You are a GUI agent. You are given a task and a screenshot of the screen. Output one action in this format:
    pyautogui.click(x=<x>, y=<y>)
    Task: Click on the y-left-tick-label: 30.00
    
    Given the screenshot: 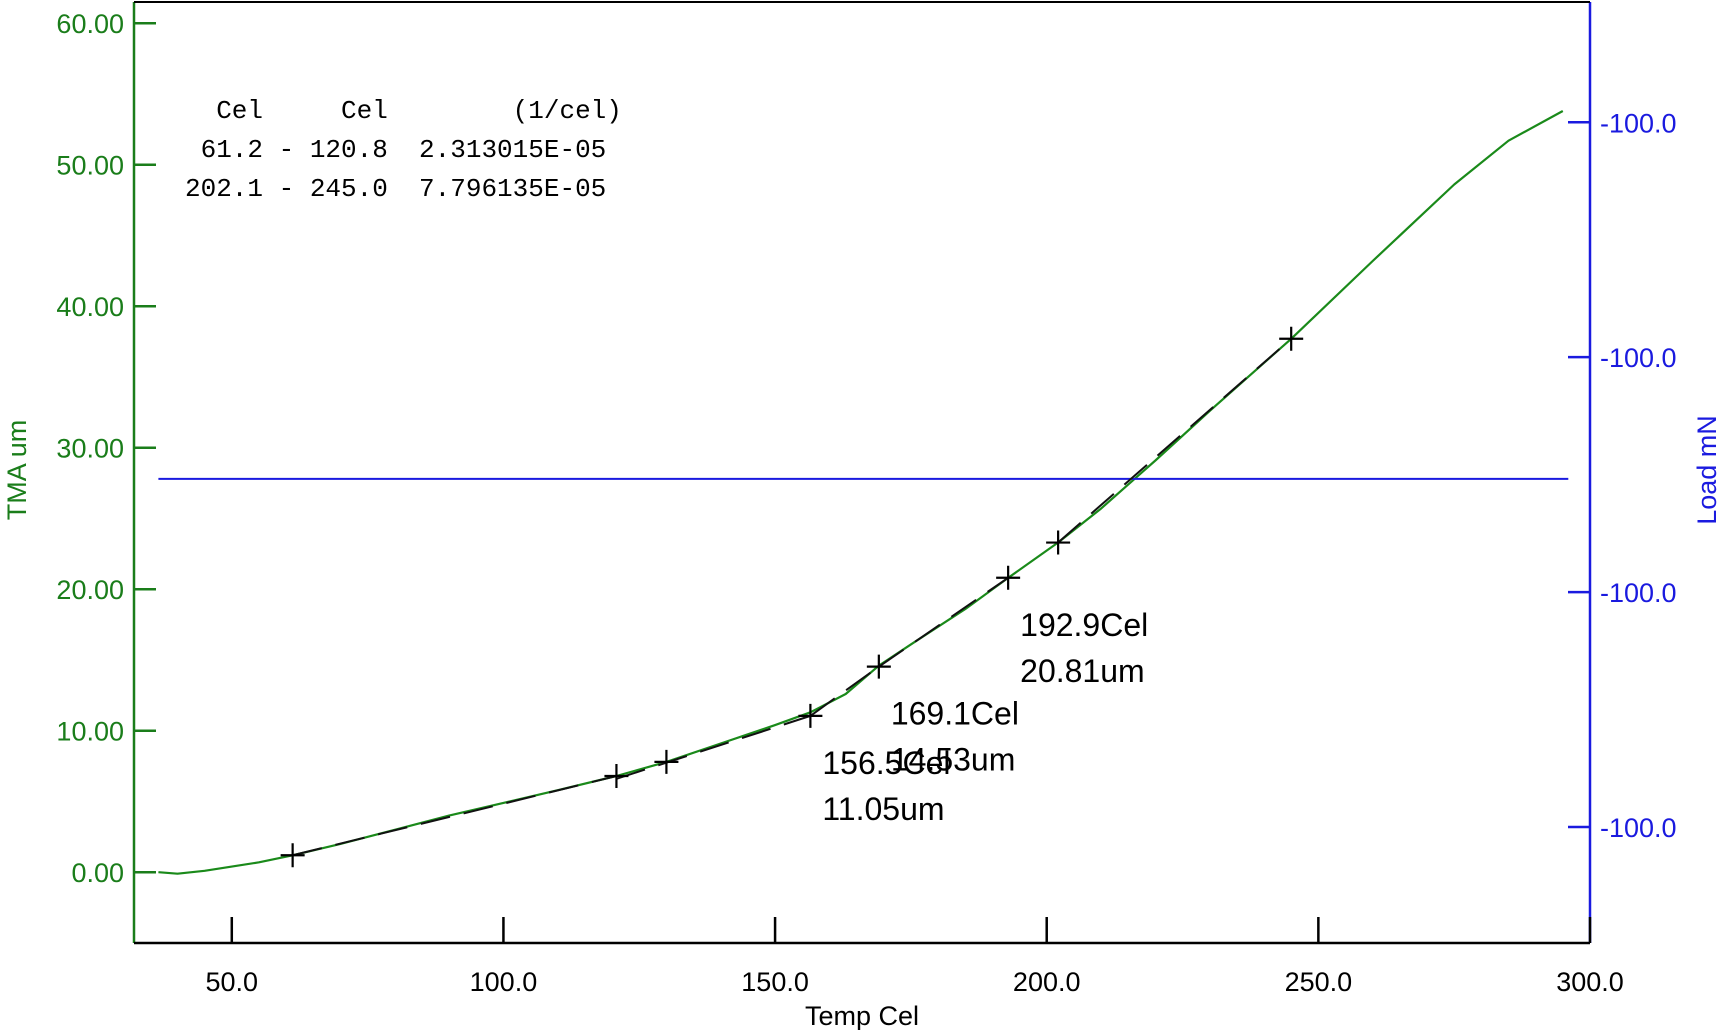 What is the action you would take?
    pyautogui.click(x=90, y=449)
    